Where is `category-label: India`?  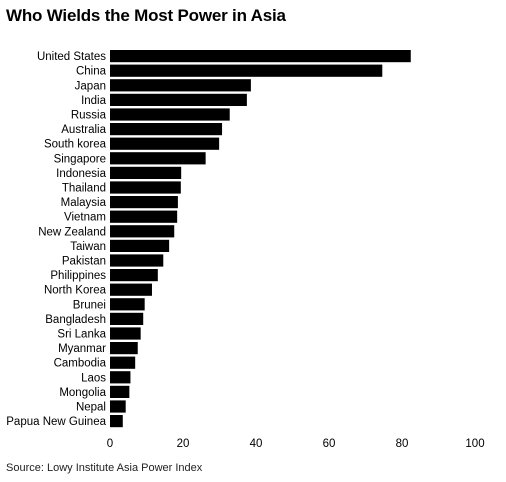
category-label: India is located at coordinates (94, 101).